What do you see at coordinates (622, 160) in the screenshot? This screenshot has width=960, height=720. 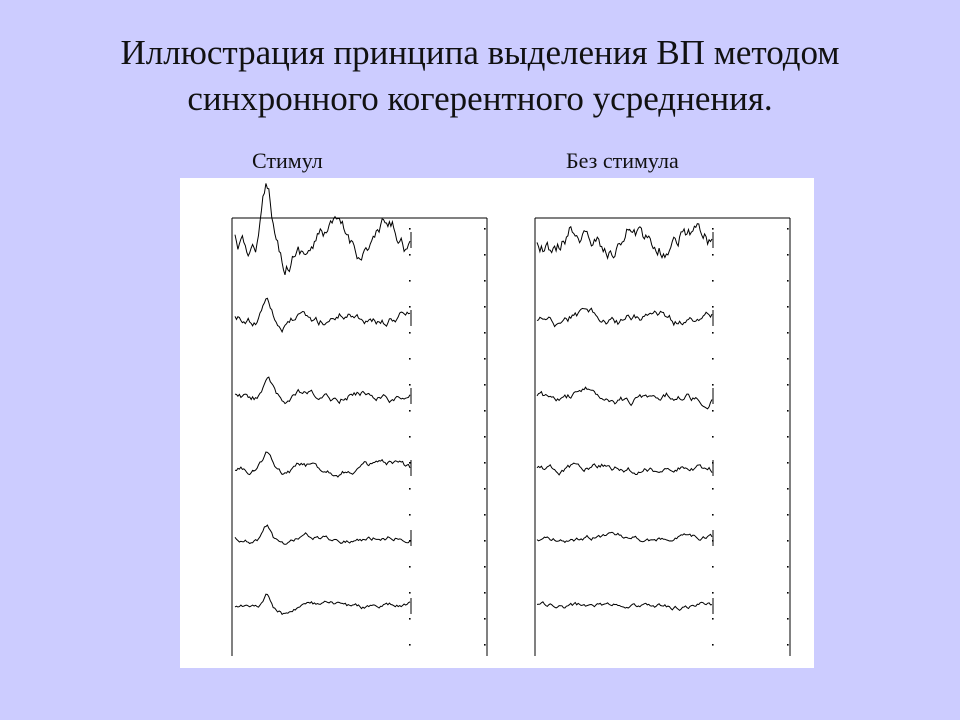 I see `panel-label-no-stimulus: Без стимула` at bounding box center [622, 160].